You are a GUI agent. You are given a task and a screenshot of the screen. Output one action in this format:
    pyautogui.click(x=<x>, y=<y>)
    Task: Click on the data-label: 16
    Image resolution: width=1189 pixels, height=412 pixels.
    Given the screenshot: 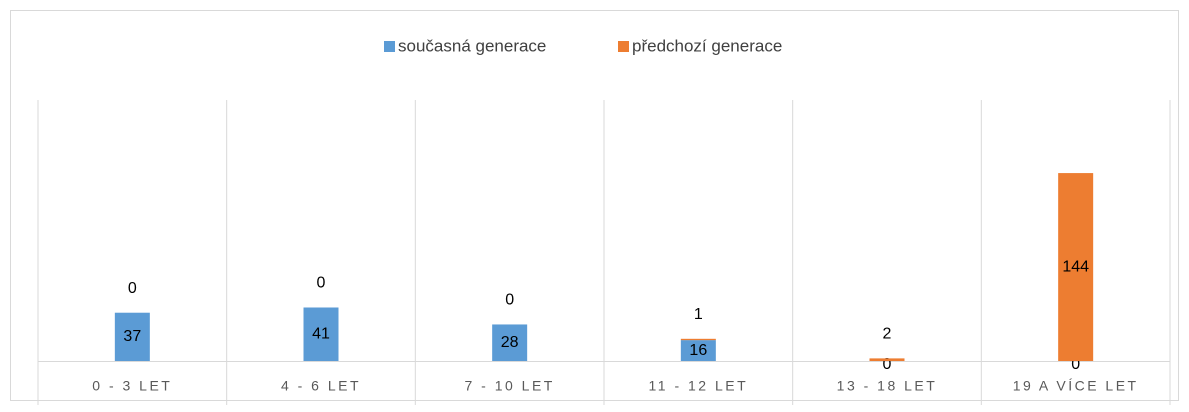 What is the action you would take?
    pyautogui.click(x=698, y=350)
    